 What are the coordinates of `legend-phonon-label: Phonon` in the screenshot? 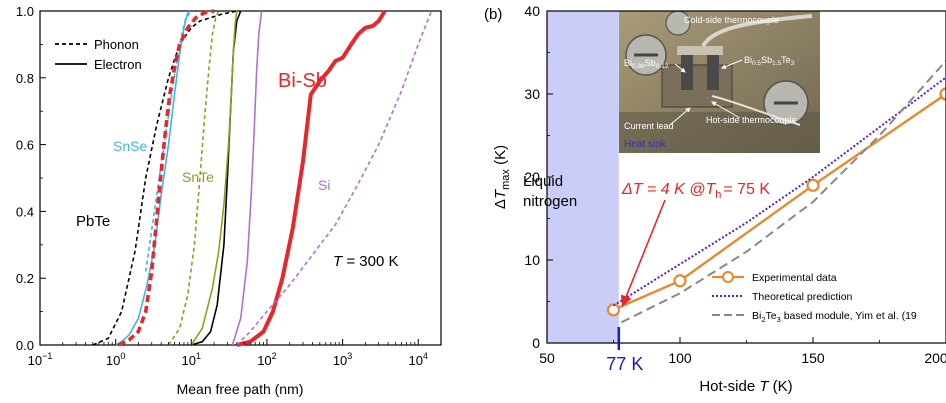 It's located at (116, 44).